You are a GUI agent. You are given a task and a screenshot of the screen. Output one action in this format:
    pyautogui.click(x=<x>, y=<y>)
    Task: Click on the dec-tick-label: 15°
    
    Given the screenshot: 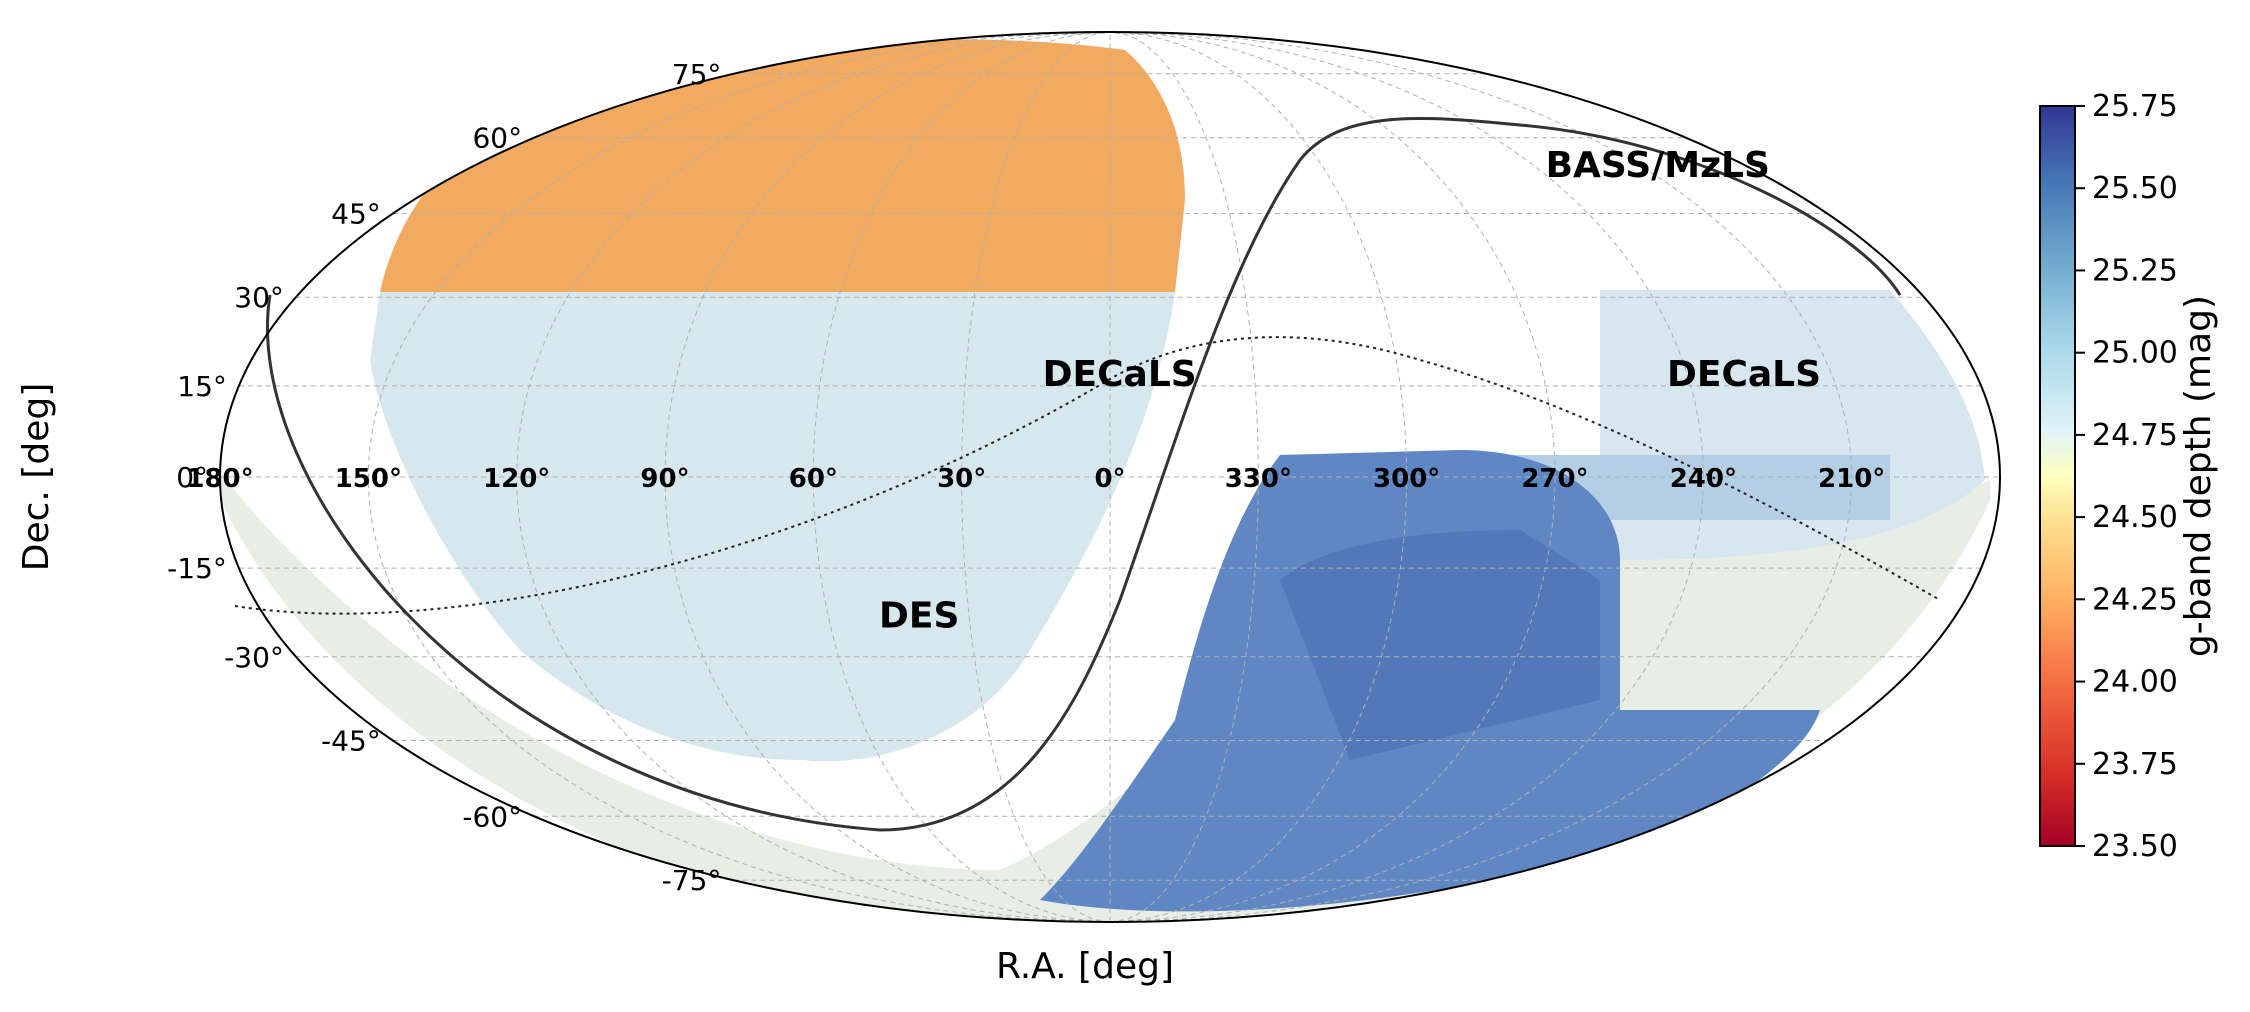 What is the action you would take?
    pyautogui.click(x=202, y=386)
    